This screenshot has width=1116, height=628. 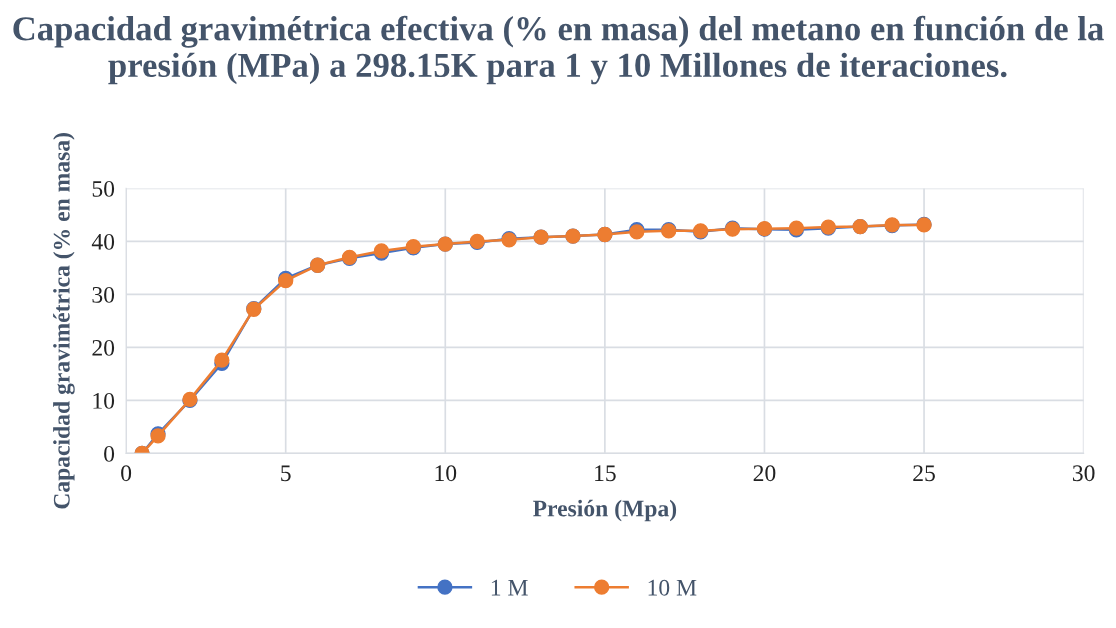 I want to click on legend-label: 10 M, so click(x=672, y=587).